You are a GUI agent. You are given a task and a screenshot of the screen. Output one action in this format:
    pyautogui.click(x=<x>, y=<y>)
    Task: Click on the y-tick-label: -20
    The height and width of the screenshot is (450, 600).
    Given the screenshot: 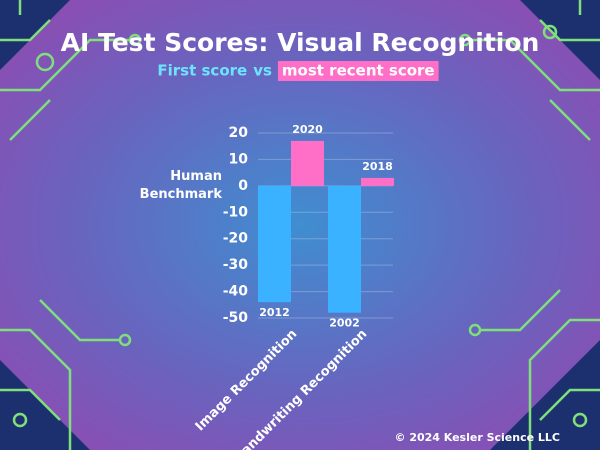 What is the action you would take?
    pyautogui.click(x=236, y=239)
    